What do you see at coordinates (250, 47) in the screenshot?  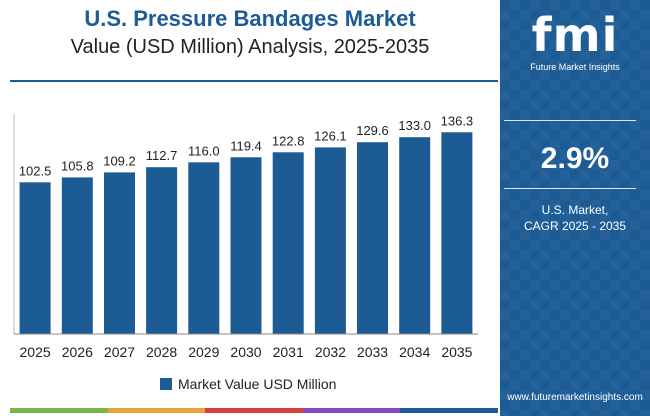 I see `chart-subtitle: Value (USD Million) Analysis, 2025-2035` at bounding box center [250, 47].